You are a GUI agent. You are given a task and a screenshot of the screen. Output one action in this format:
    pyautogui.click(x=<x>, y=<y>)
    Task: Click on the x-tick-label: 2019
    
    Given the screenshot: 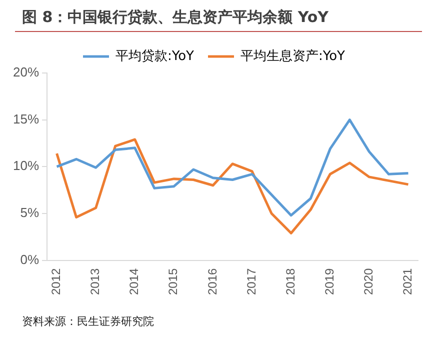 What is the action you would take?
    pyautogui.click(x=329, y=282)
    